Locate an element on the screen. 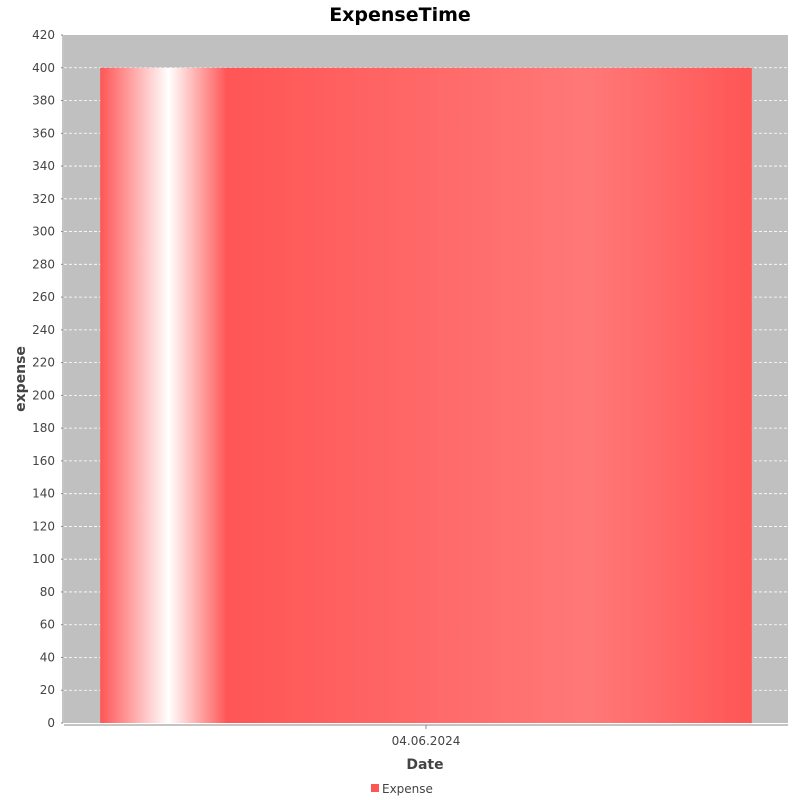 This screenshot has width=800, height=800. y-tick-label: 80 is located at coordinates (47, 592).